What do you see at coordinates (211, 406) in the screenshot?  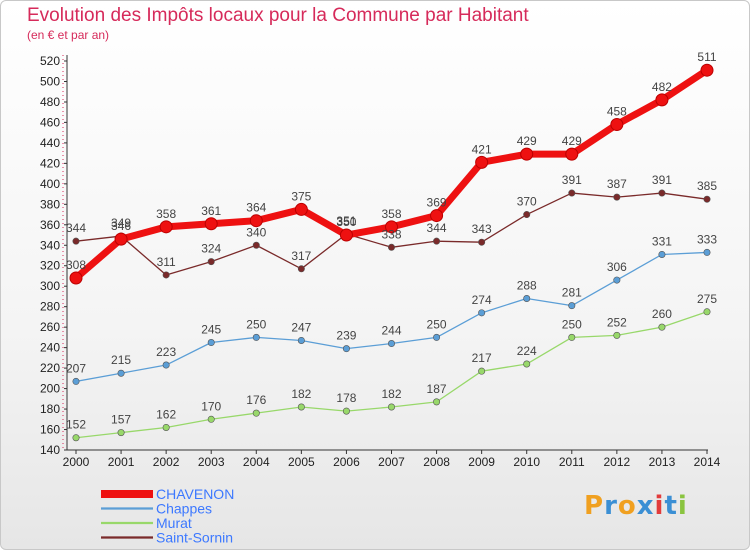 I see `data-label: 170` at bounding box center [211, 406].